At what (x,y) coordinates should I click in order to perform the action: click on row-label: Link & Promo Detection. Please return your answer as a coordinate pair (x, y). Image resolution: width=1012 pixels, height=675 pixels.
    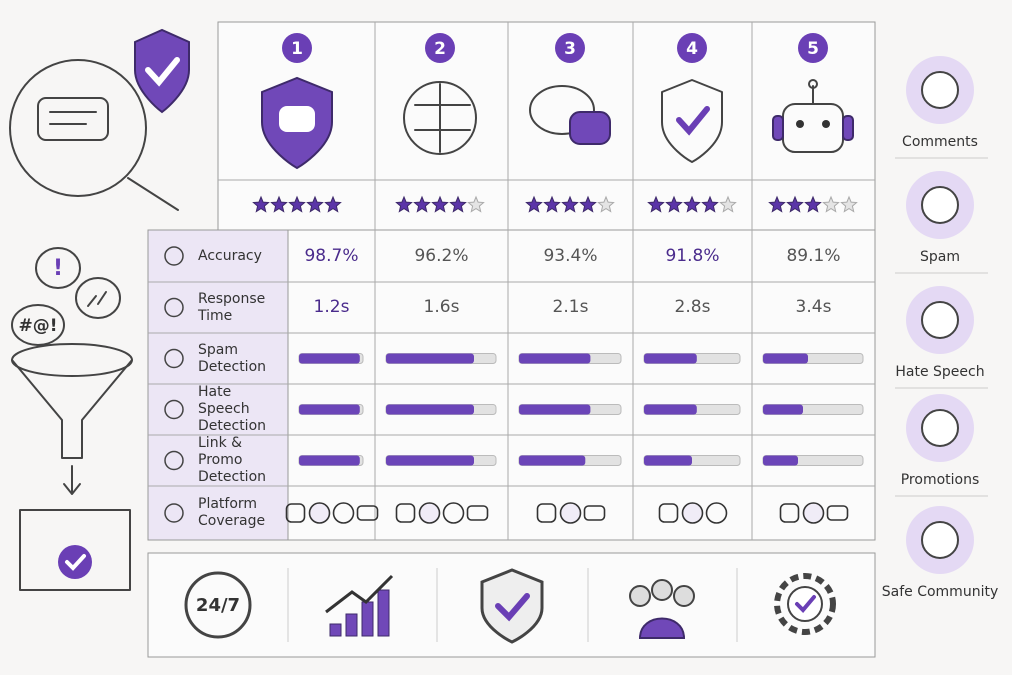
    Looking at the image, I should click on (232, 460).